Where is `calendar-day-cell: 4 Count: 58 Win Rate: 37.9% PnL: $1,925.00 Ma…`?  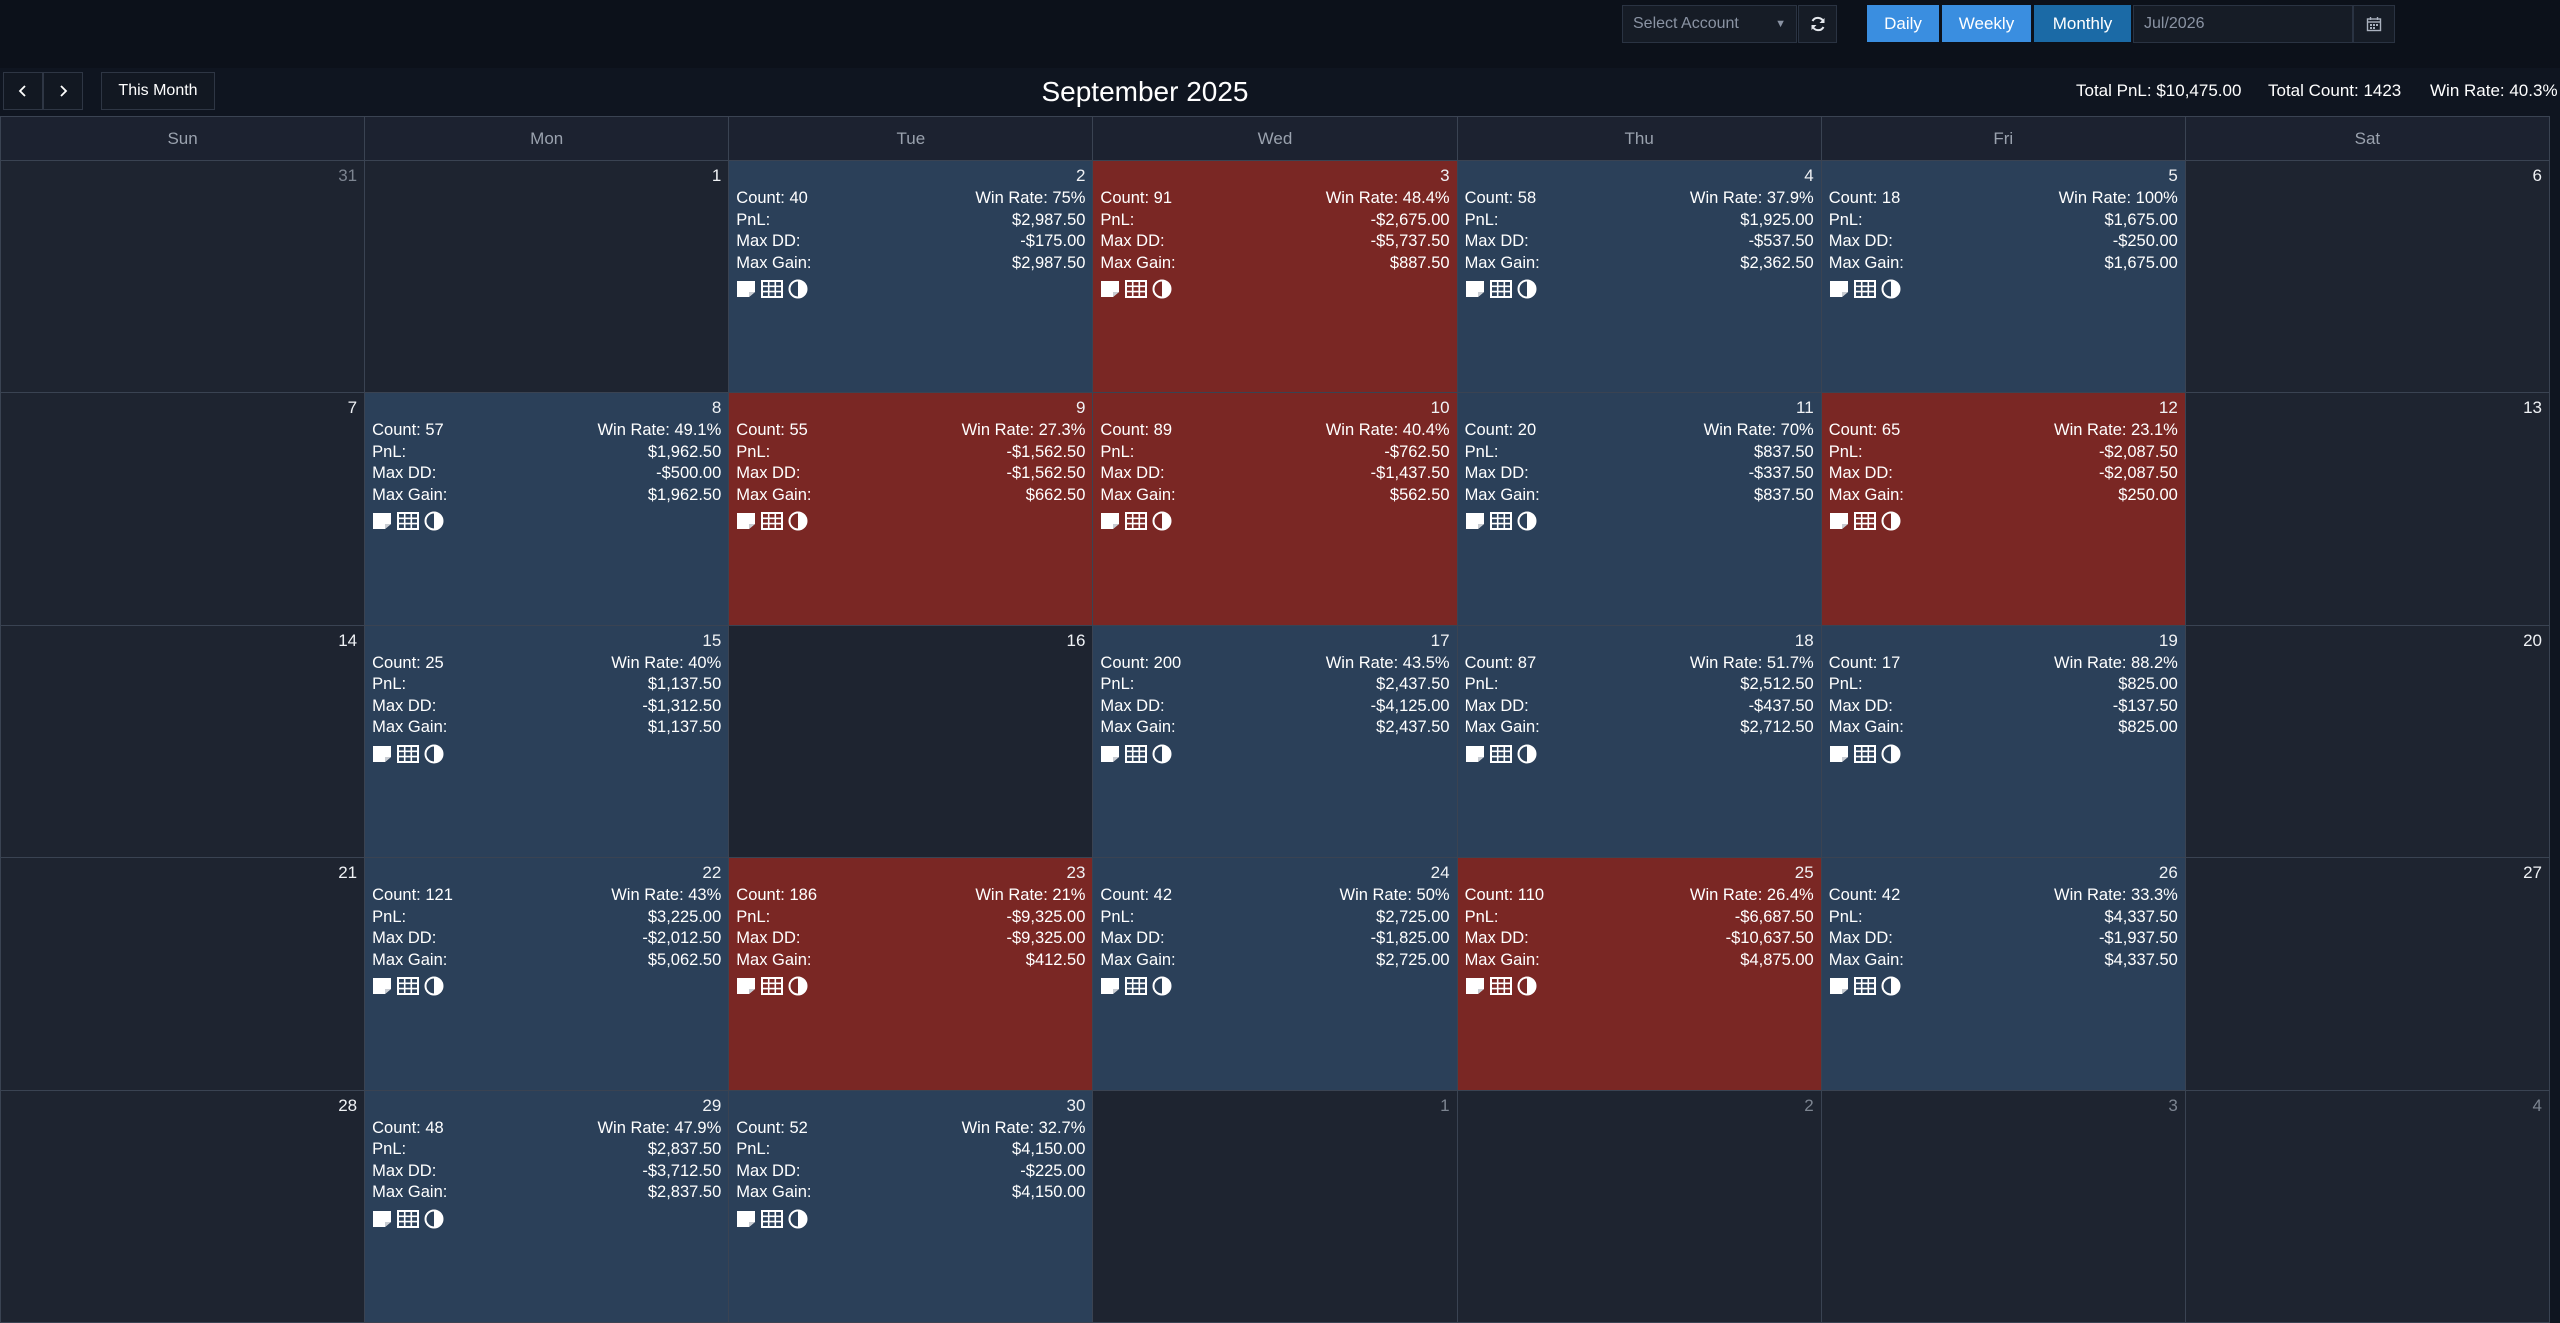
calendar-day-cell: 4 Count: 58 Win Rate: 37.9% PnL: $1,925.00 Ma… is located at coordinates (1639, 277).